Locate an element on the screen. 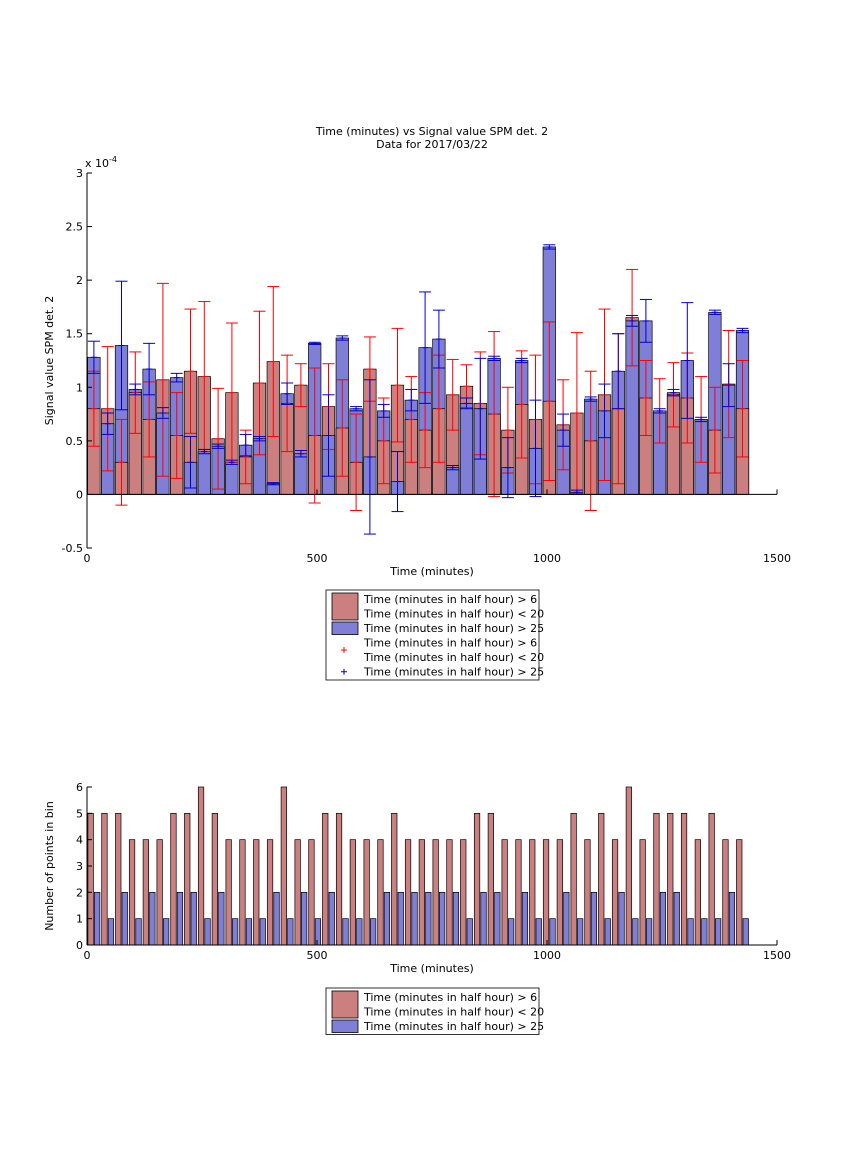 The height and width of the screenshot is (1152, 864). y-scale-label: x 10-4 is located at coordinates (101, 162).